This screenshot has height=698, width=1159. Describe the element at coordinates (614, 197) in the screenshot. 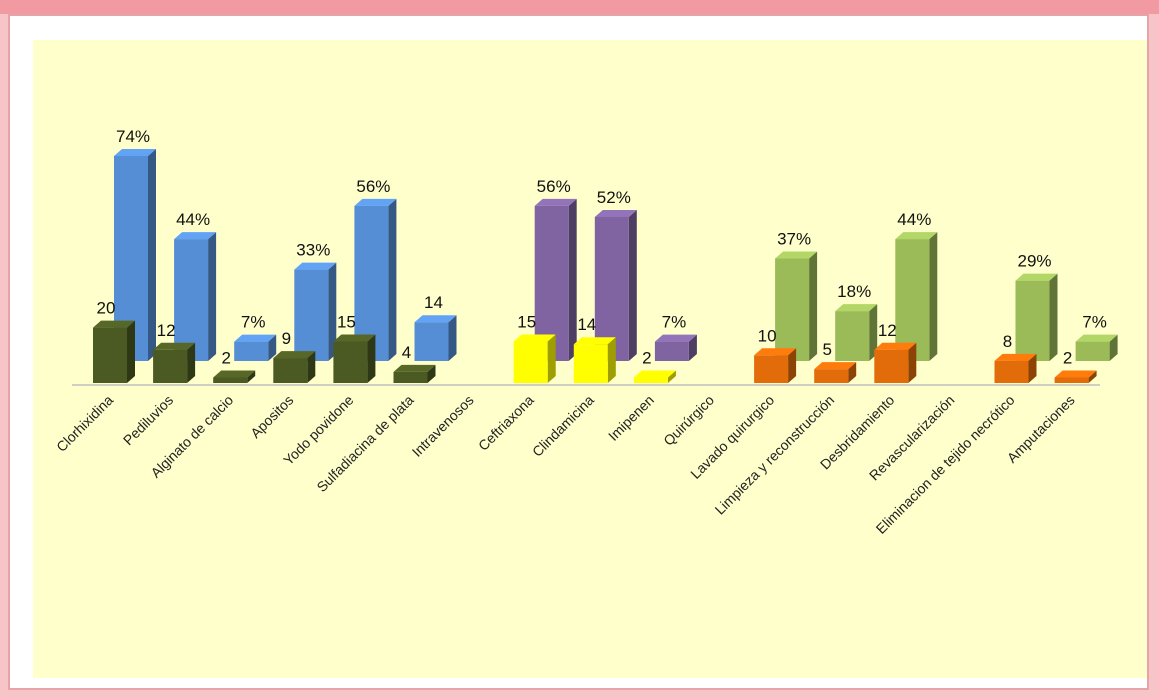

I see `data-label-back: 52%` at that location.